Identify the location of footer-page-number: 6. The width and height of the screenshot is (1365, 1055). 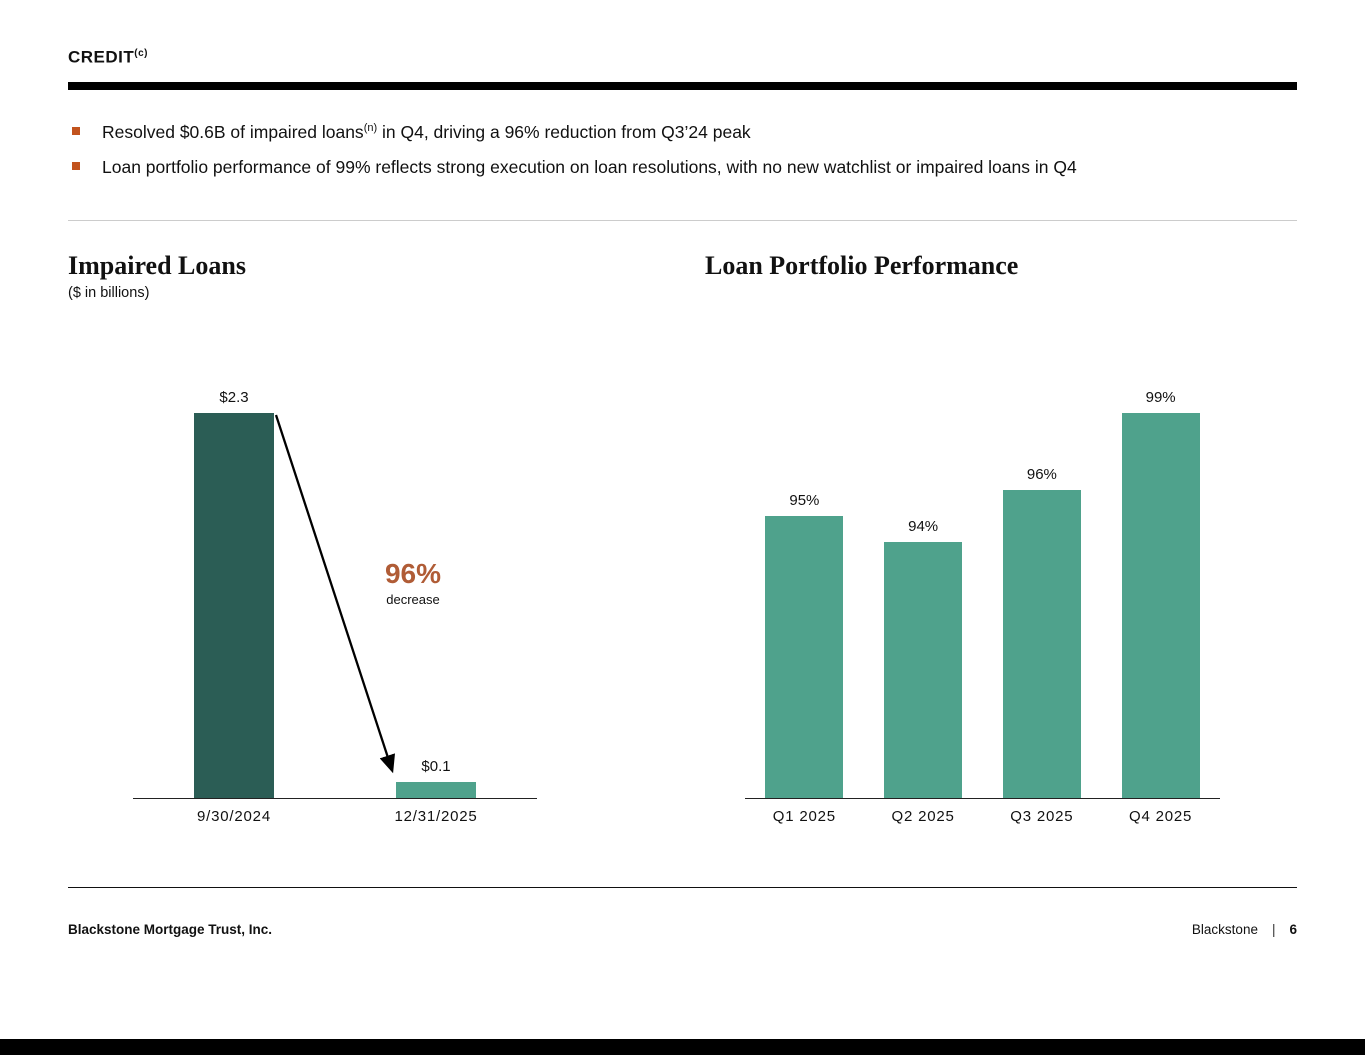
(1293, 930).